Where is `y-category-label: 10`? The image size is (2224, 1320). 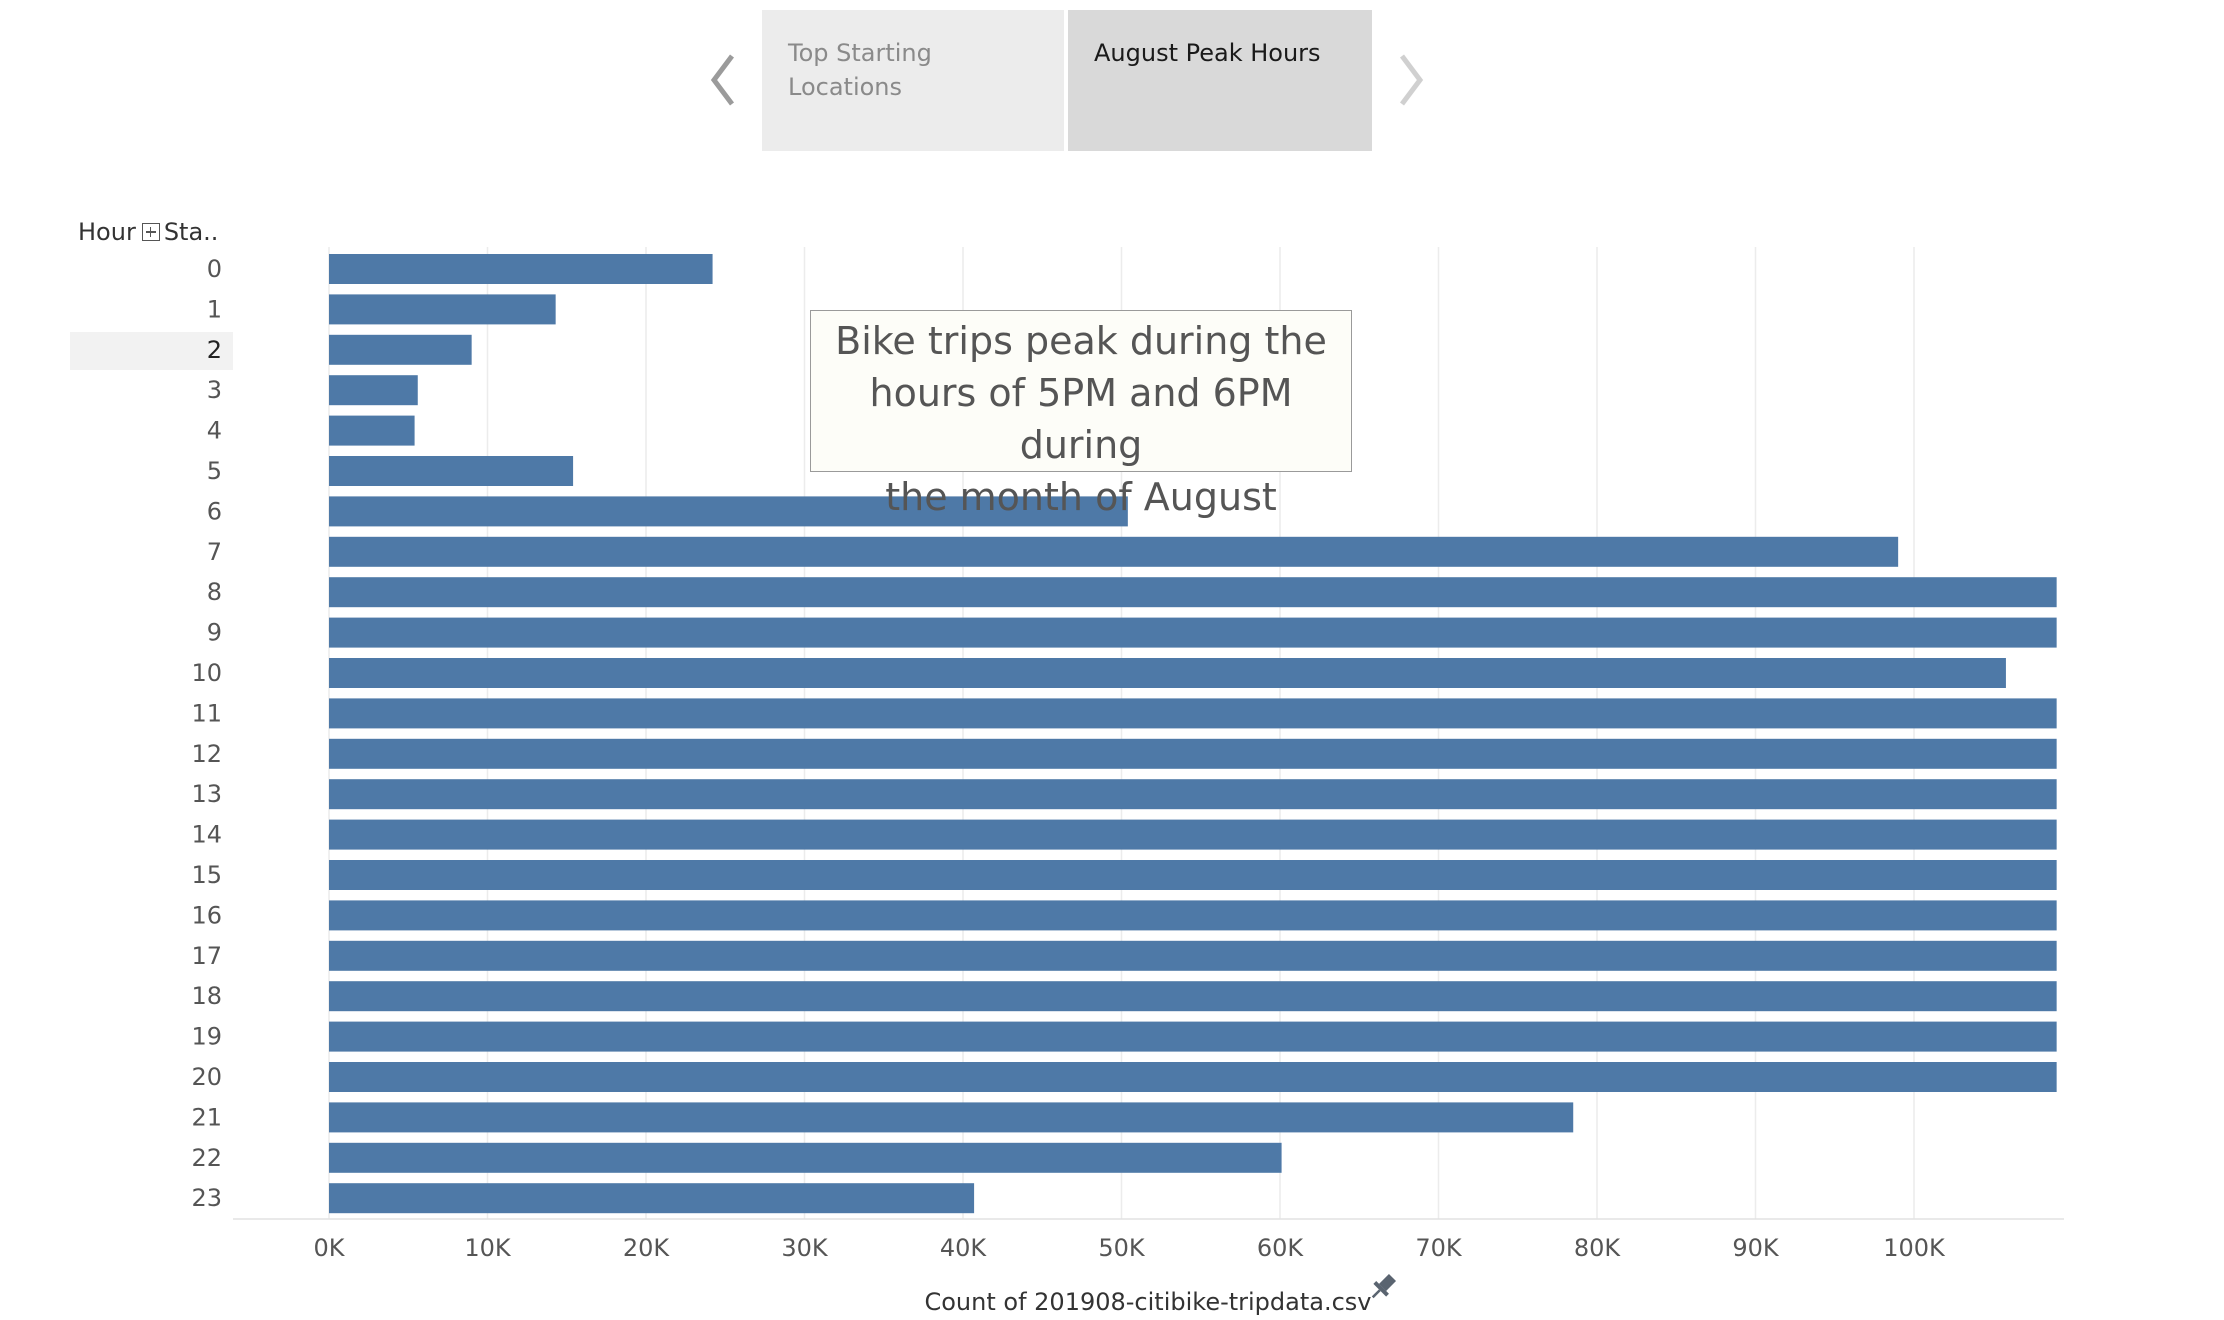 y-category-label: 10 is located at coordinates (206, 673).